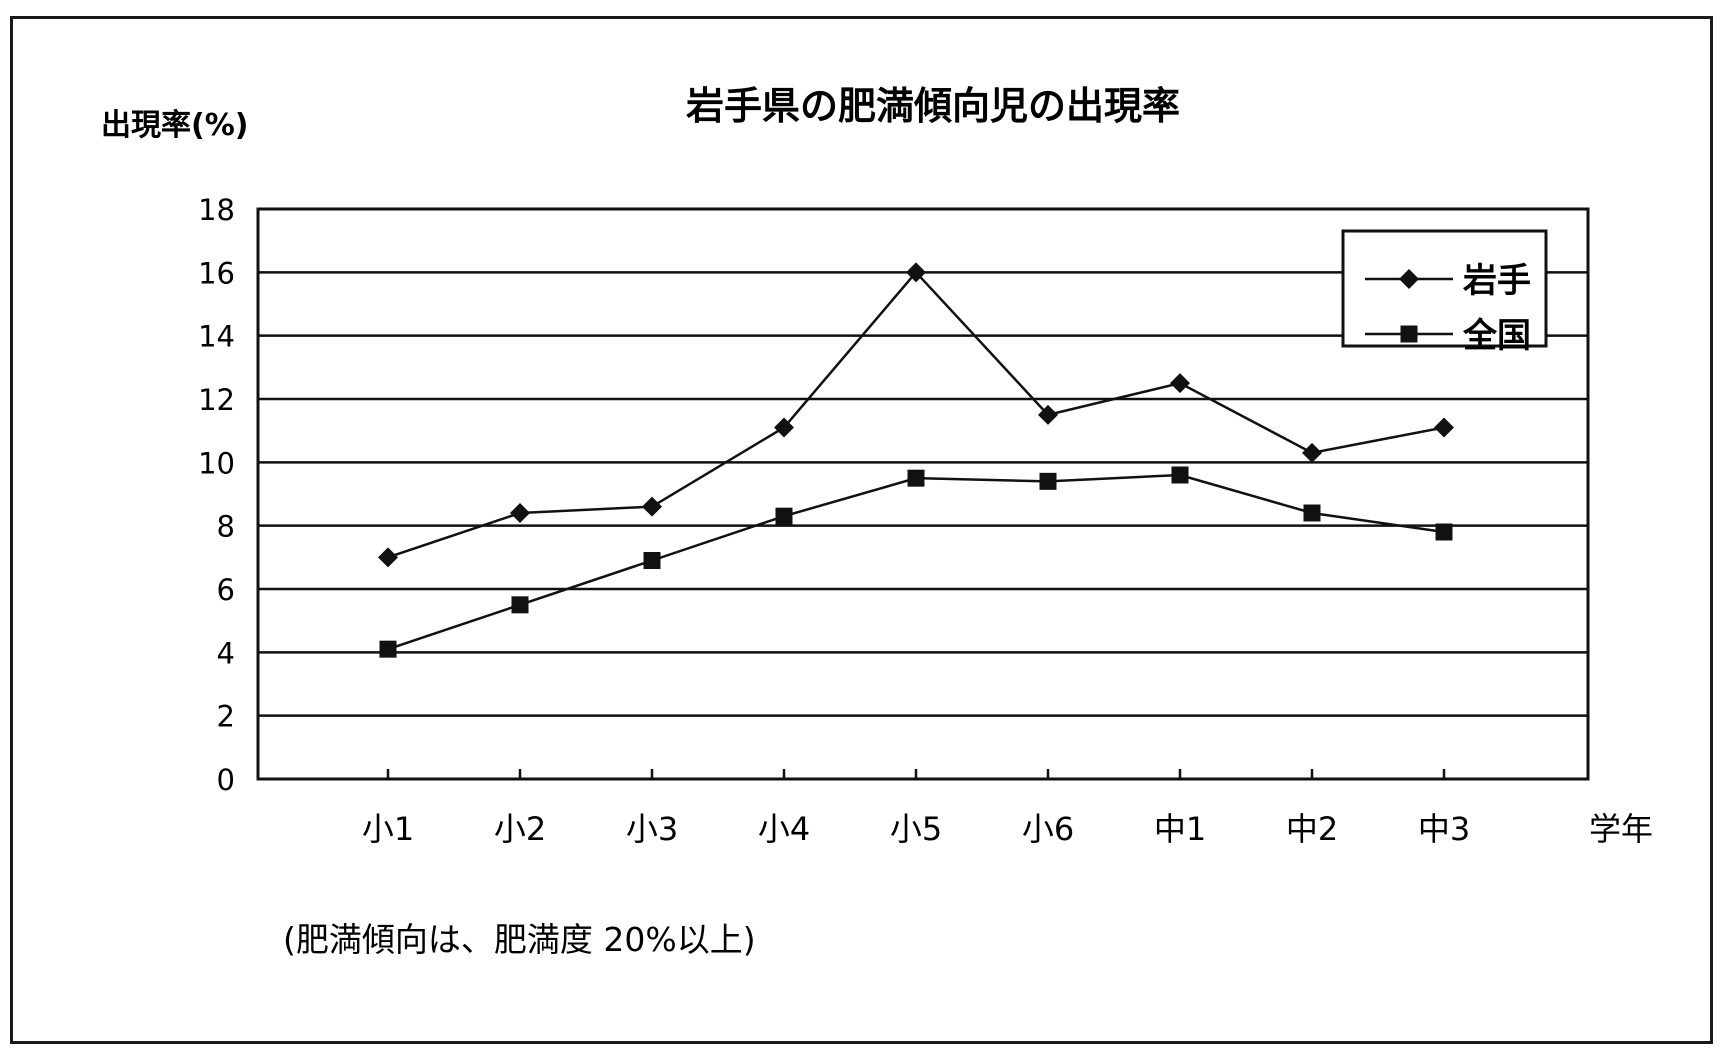  What do you see at coordinates (1496, 336) in the screenshot?
I see `legend-label: 全国` at bounding box center [1496, 336].